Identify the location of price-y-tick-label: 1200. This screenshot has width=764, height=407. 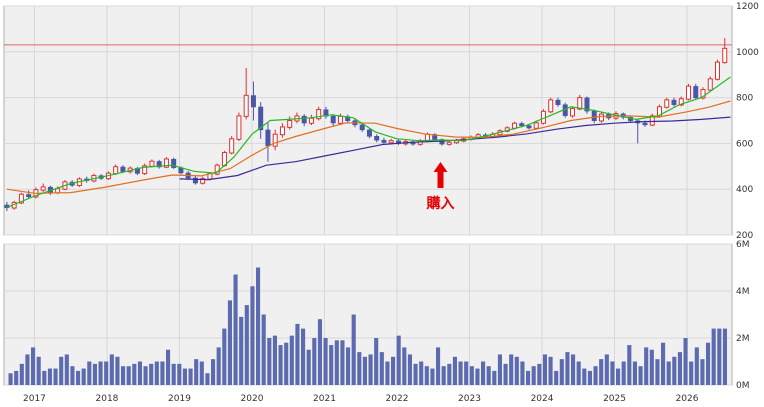
(747, 7).